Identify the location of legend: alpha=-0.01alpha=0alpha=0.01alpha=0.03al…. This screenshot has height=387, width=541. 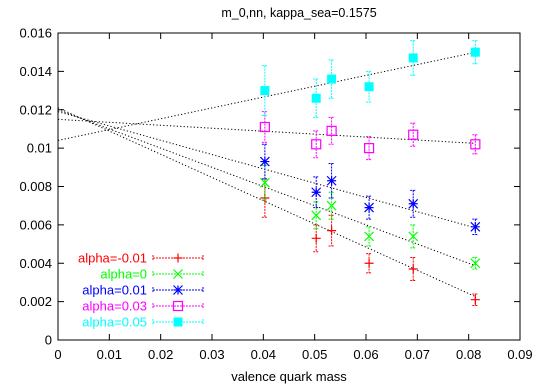
(141, 290).